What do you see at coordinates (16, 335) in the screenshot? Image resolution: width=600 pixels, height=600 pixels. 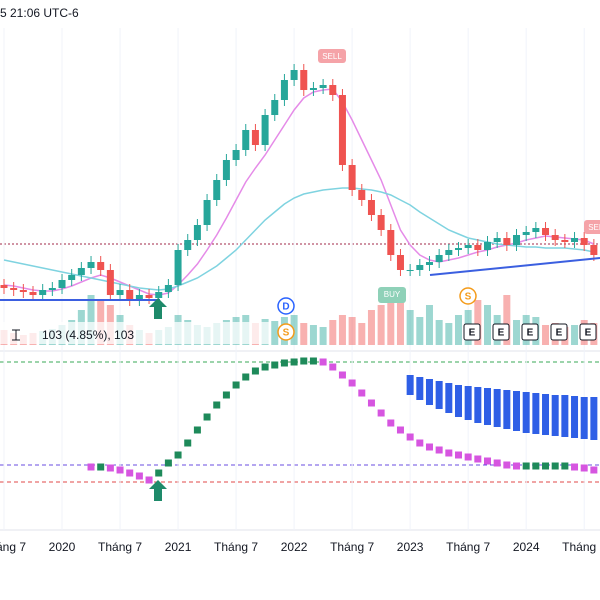 I see `legend-icon` at bounding box center [16, 335].